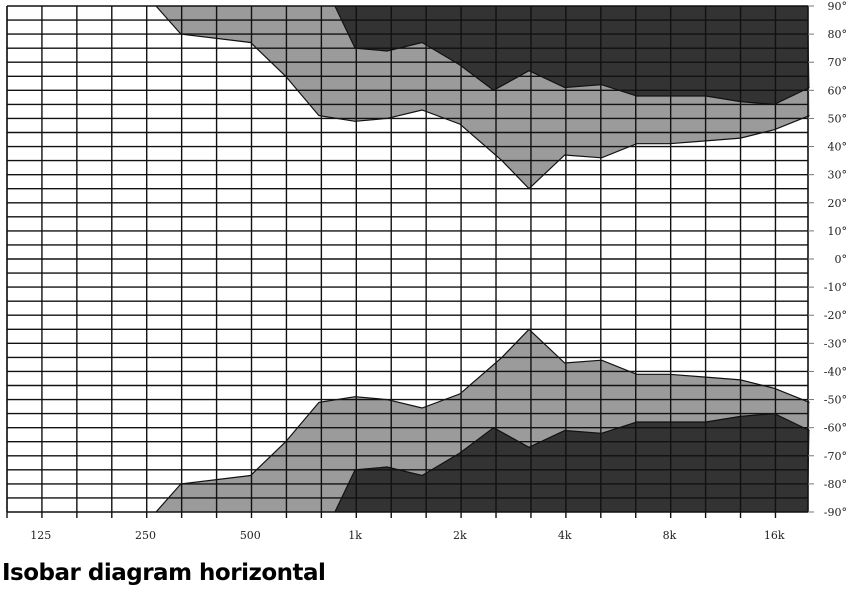  I want to click on x-tick-label: 2k, so click(460, 535).